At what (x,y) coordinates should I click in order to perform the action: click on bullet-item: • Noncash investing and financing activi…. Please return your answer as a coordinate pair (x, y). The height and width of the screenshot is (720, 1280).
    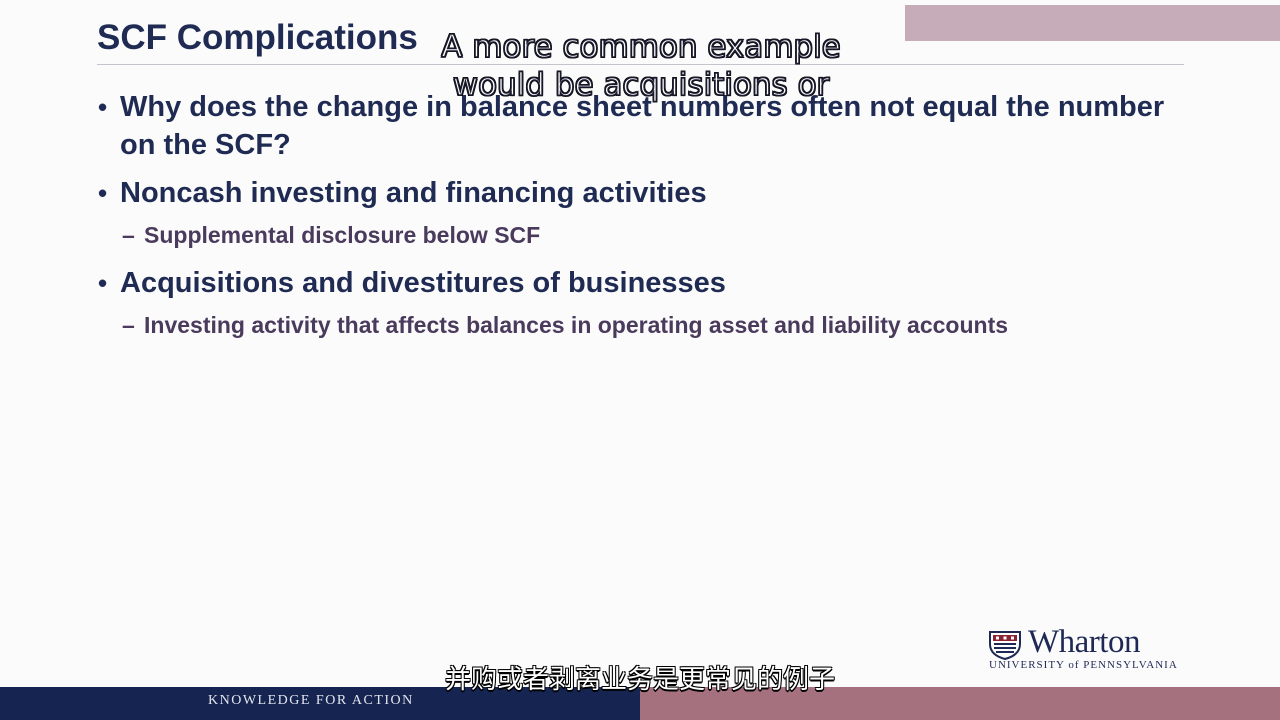
    Looking at the image, I should click on (648, 193).